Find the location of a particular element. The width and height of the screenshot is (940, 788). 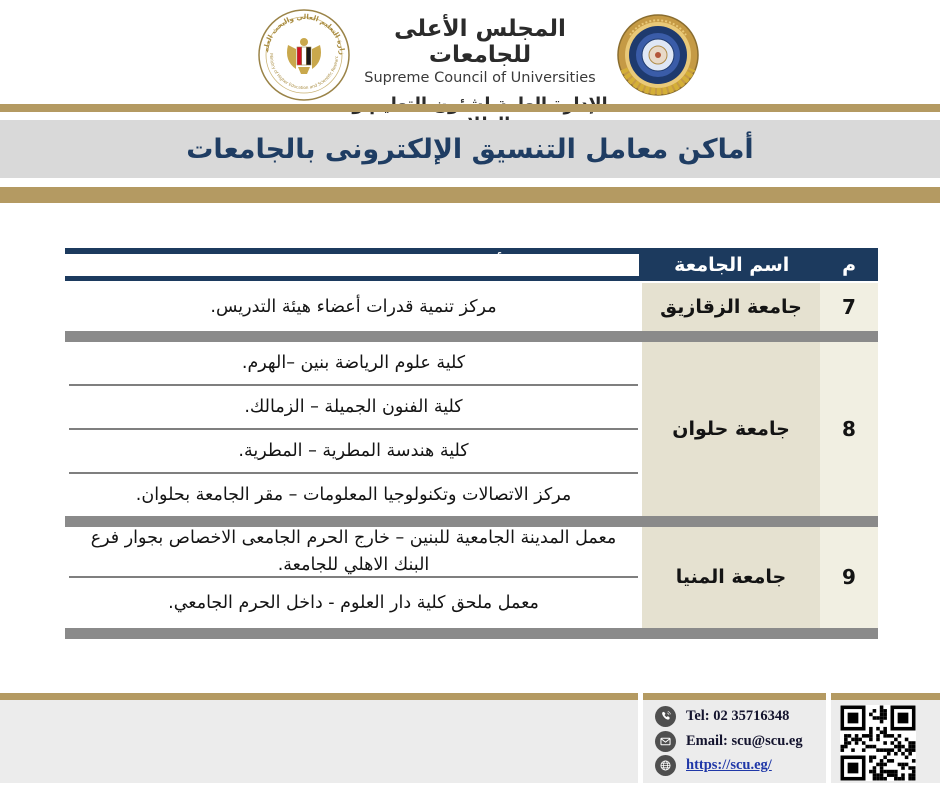

scu-gold-seal-icon is located at coordinates (658, 57).